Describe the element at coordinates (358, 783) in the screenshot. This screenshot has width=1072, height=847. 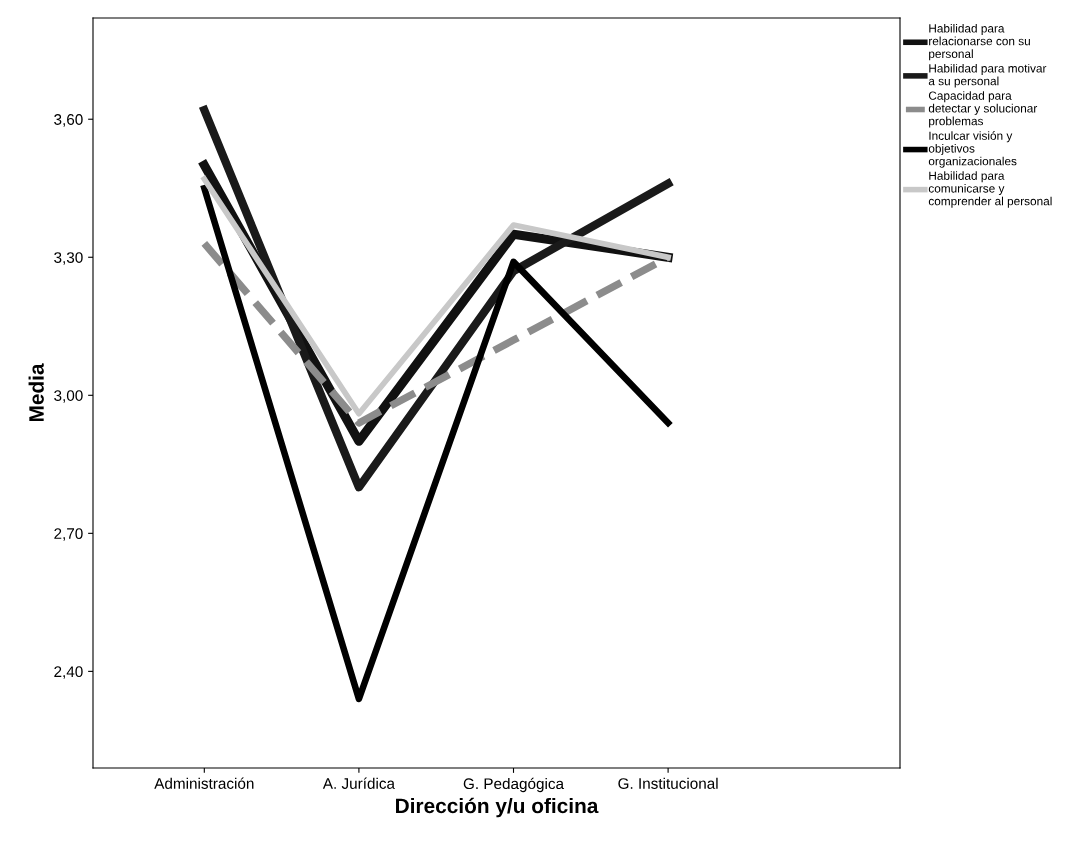
I see `x-tick-label: A. Jurídica` at that location.